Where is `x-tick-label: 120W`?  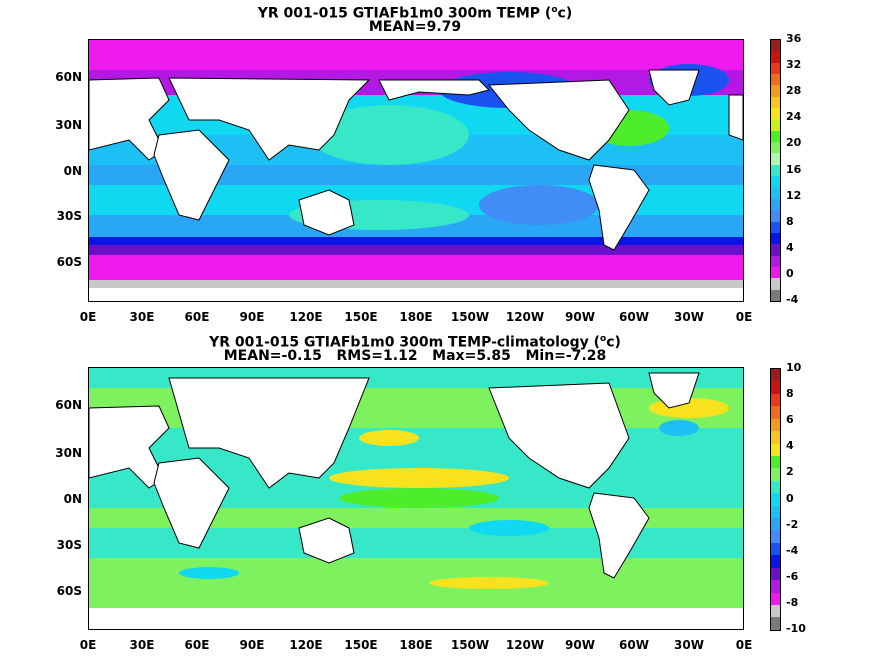
x-tick-label: 120W is located at coordinates (525, 317).